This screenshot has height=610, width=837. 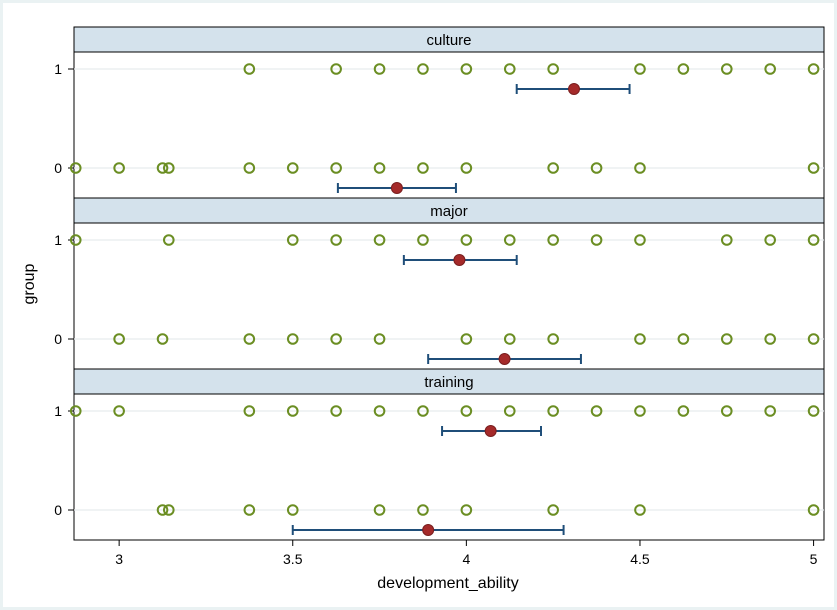 I want to click on strip-title: training, so click(x=448, y=382).